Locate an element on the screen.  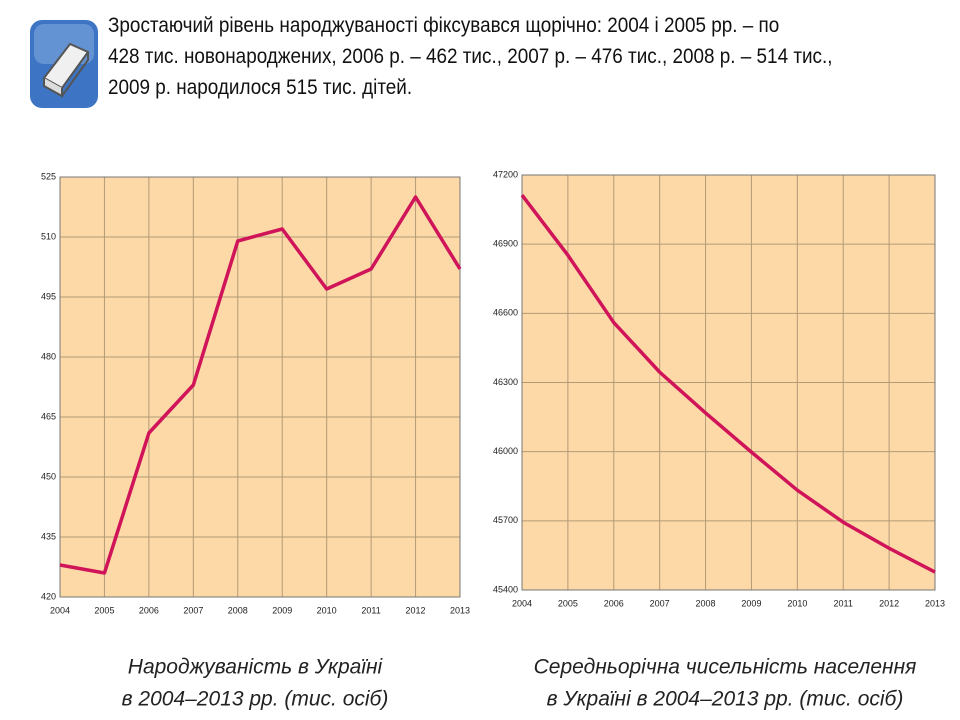
y-tick-label: 46000 is located at coordinates (505, 451).